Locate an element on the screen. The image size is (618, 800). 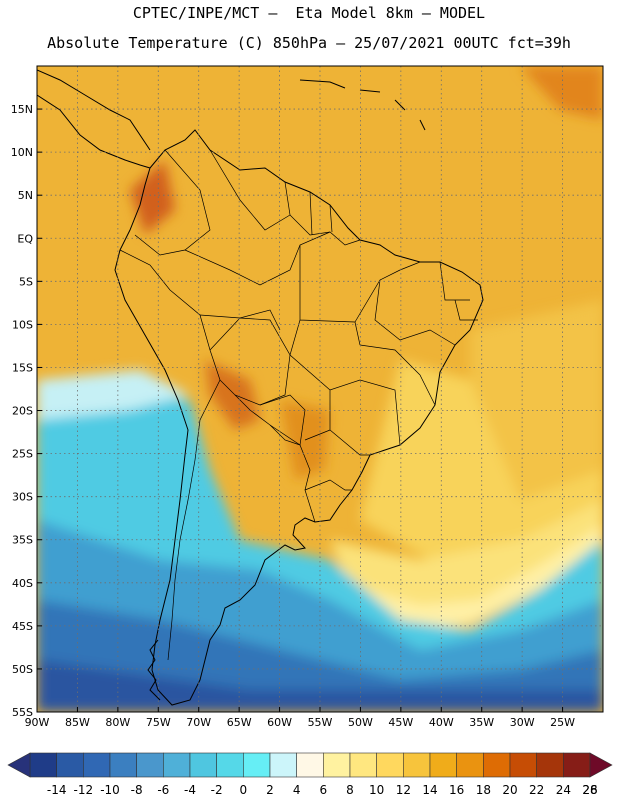
border-argentina-chile is located at coordinates (194, 520).